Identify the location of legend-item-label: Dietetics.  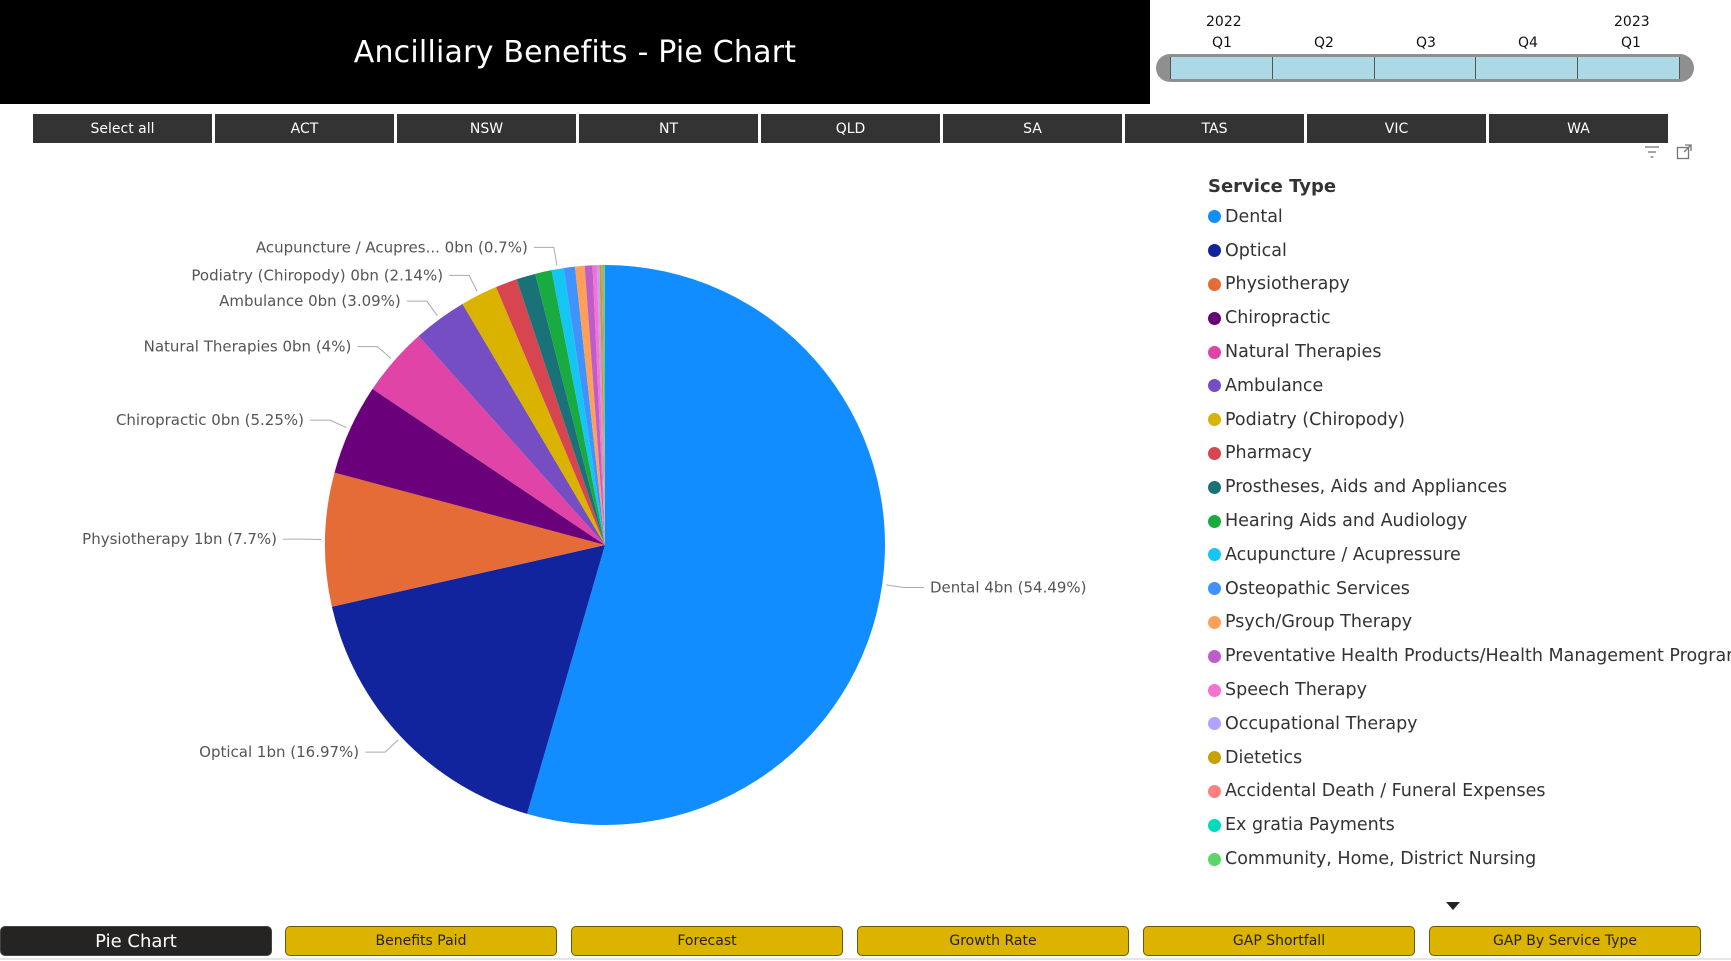
(1264, 757).